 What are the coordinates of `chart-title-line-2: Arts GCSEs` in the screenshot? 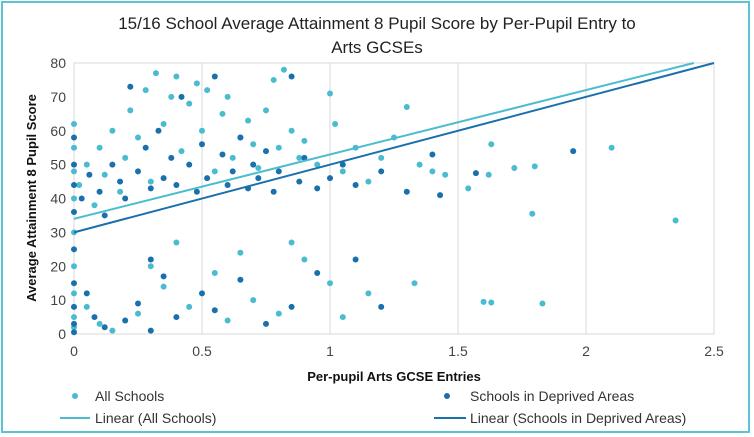 It's located at (377, 47).